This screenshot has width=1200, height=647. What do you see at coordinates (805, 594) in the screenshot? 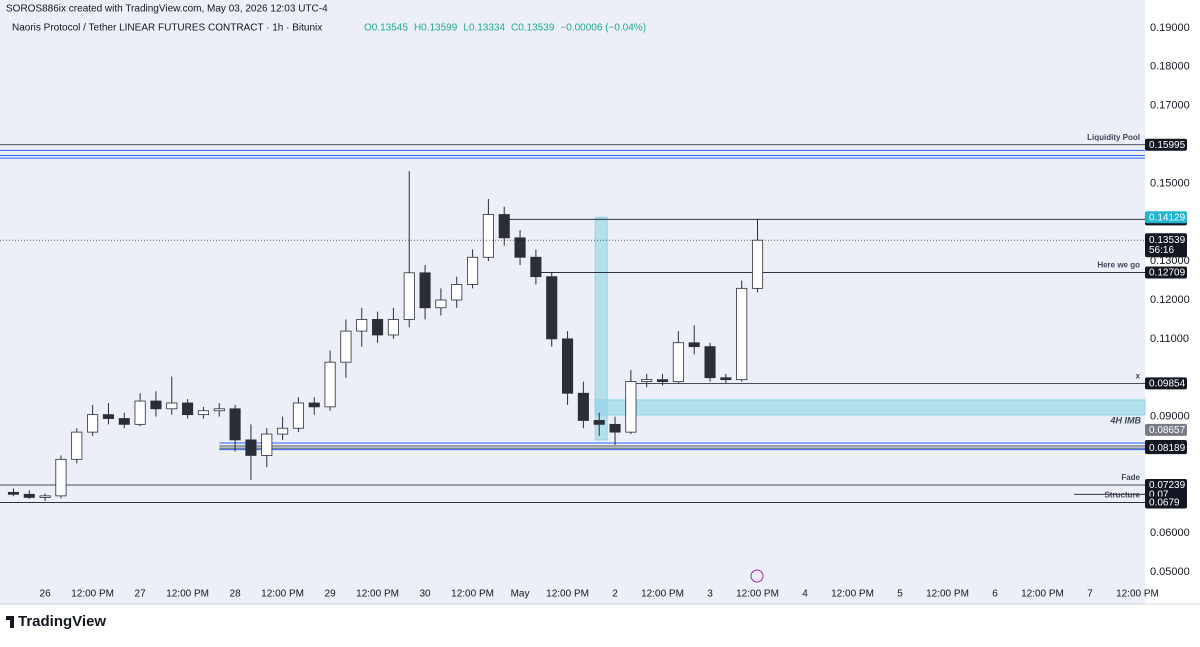
I see `x-tick-label: 4` at bounding box center [805, 594].